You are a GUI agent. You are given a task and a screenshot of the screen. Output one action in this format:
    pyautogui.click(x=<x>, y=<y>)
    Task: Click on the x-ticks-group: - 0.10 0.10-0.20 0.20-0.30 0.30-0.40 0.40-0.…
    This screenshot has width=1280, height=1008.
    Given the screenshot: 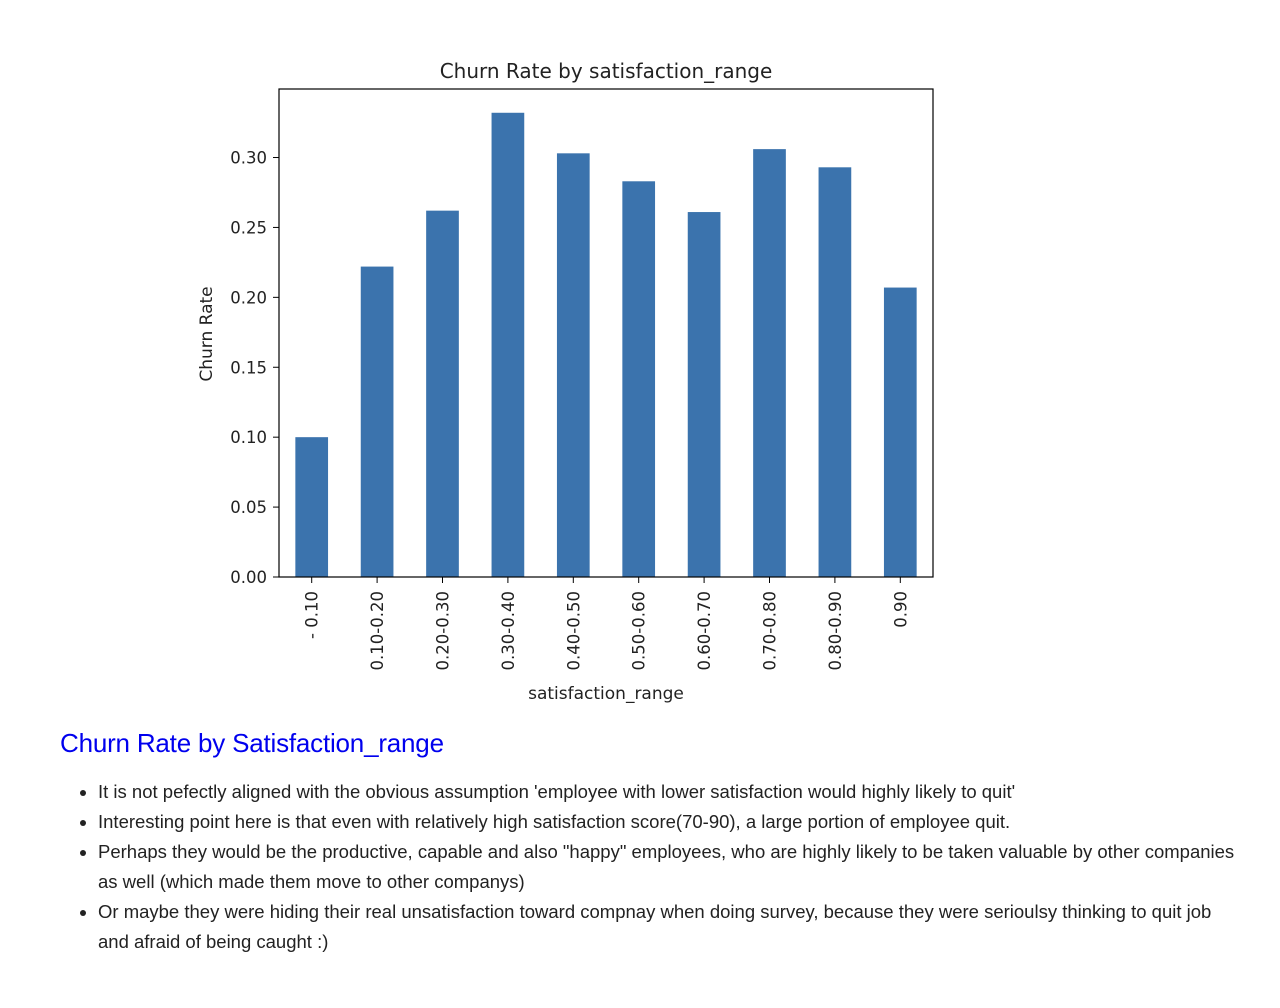 What is the action you would take?
    pyautogui.click(x=606, y=623)
    